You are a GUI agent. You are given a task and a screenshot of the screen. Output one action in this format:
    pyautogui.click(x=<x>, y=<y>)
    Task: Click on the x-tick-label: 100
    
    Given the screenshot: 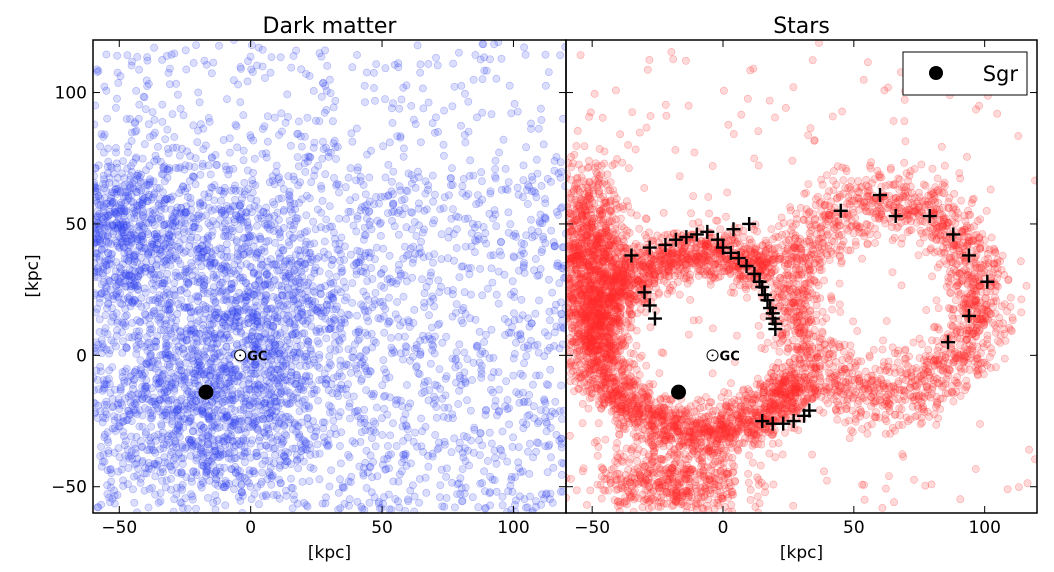 What is the action you would take?
    pyautogui.click(x=513, y=528)
    